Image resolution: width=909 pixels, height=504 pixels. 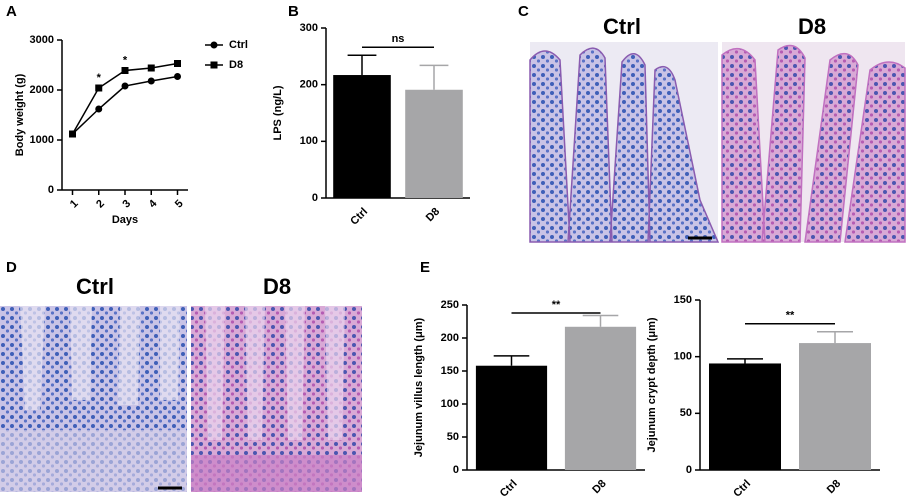 I want to click on x-axis-label: Days, so click(x=125, y=220).